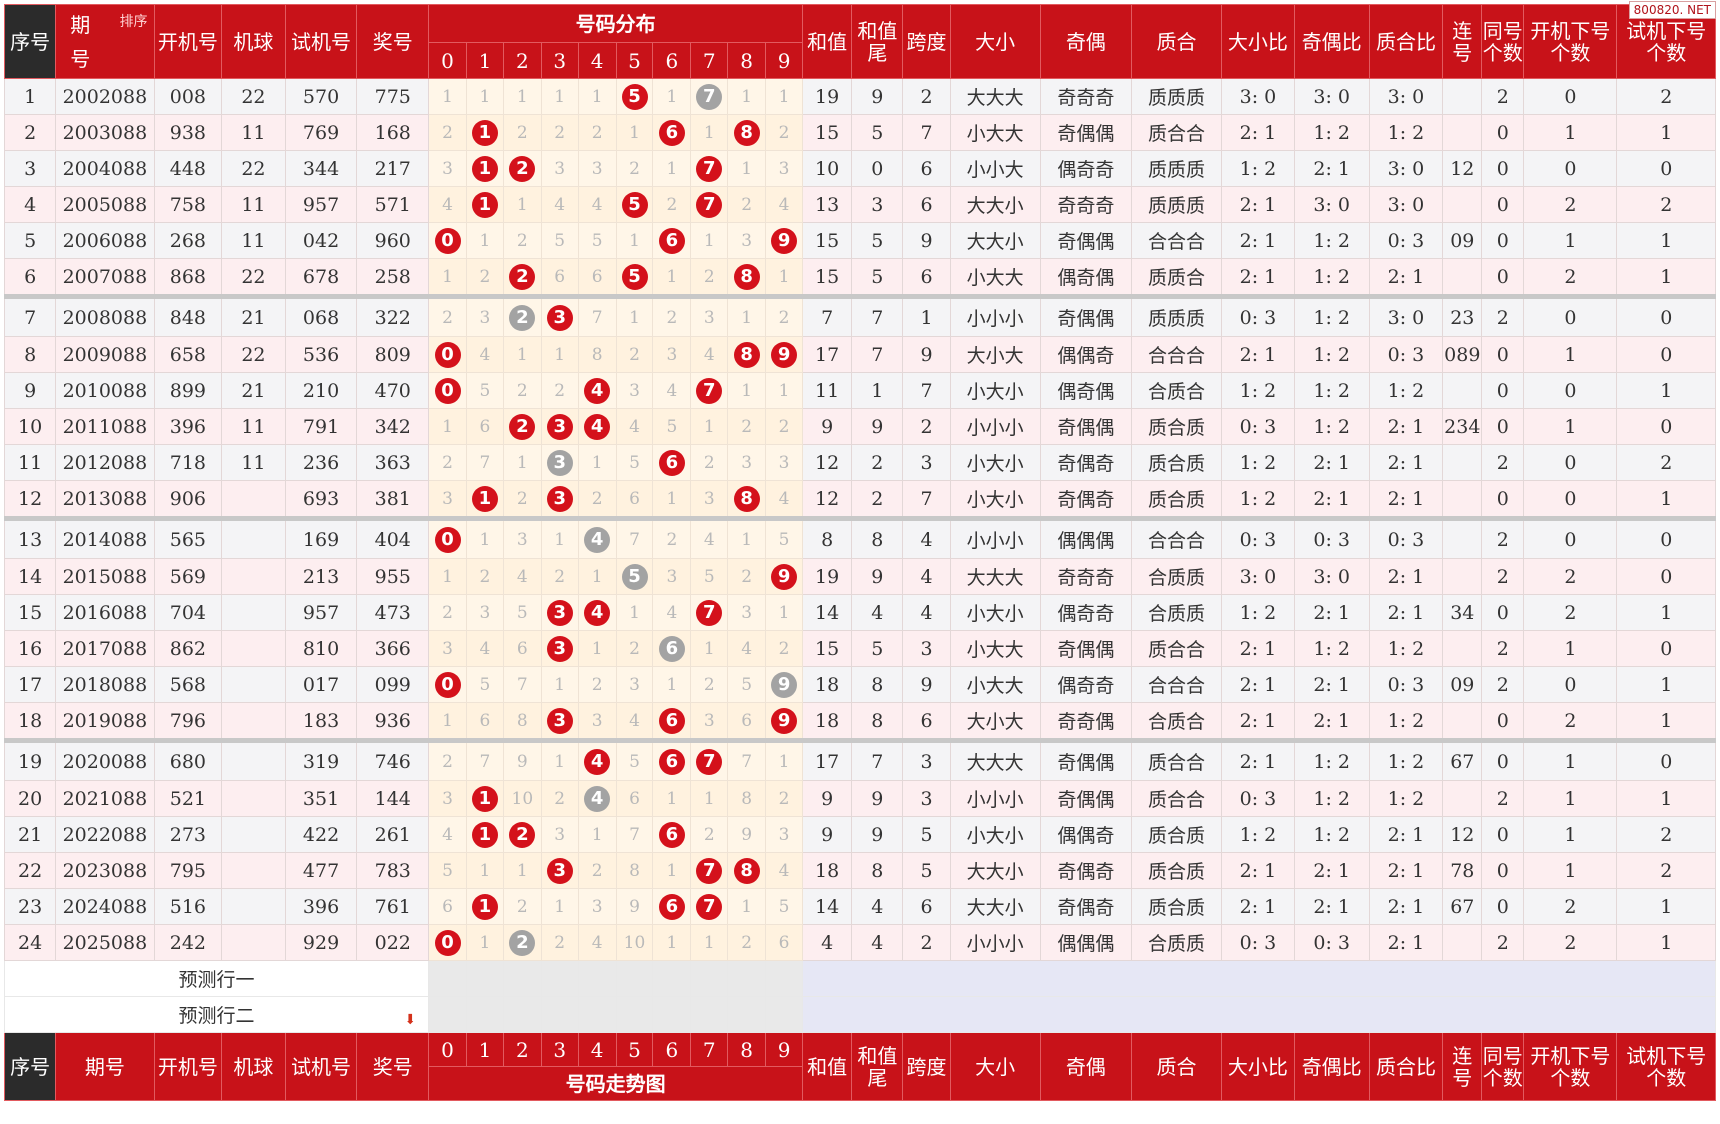 The width and height of the screenshot is (1720, 1124). What do you see at coordinates (105, 648) in the screenshot?
I see `cell-period: 2017088` at bounding box center [105, 648].